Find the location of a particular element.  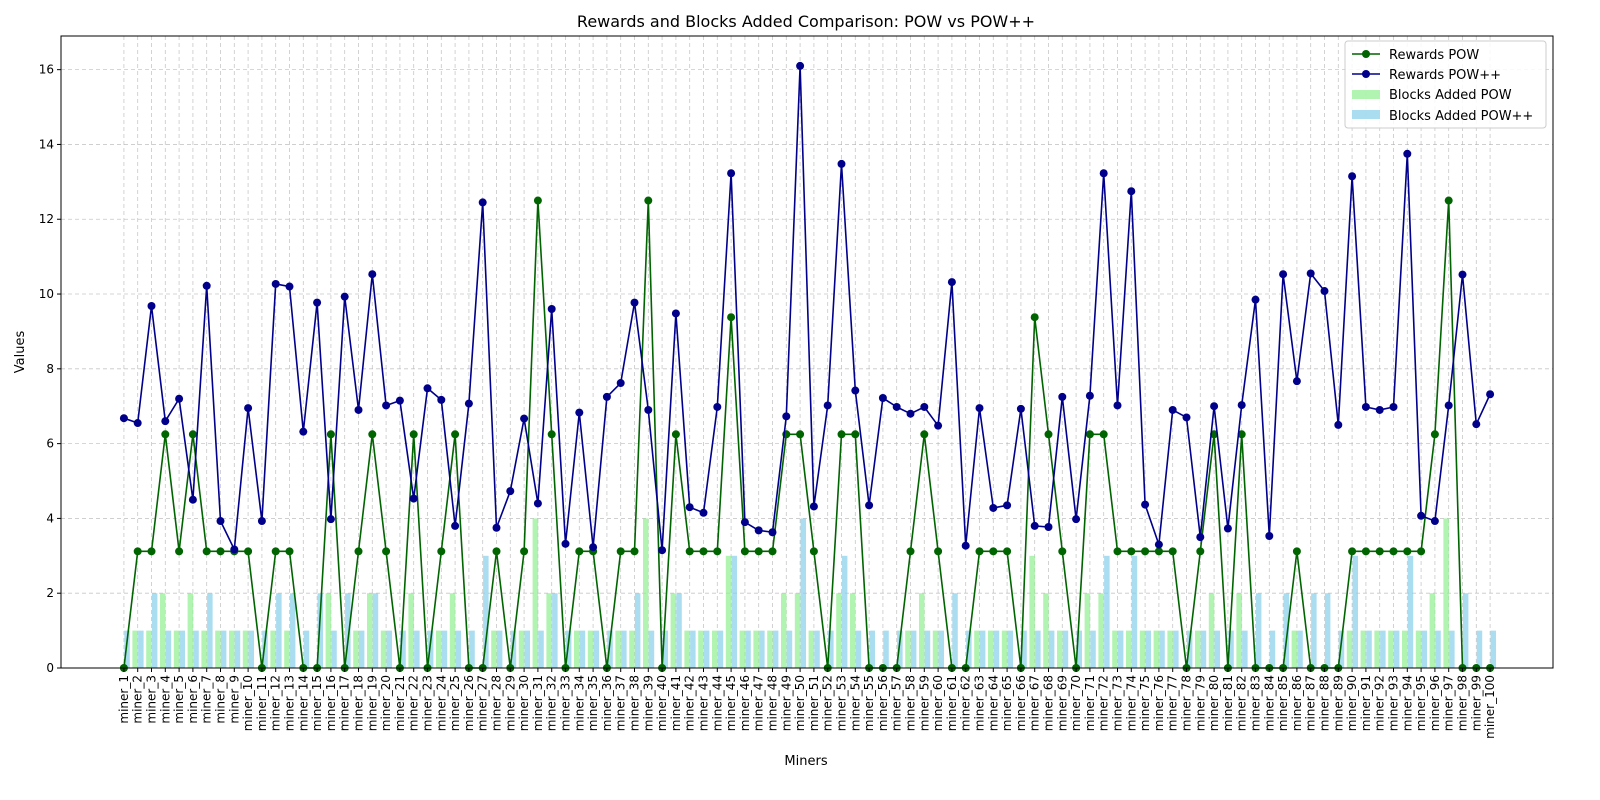

y-tick-label: 10 is located at coordinates (46, 294).